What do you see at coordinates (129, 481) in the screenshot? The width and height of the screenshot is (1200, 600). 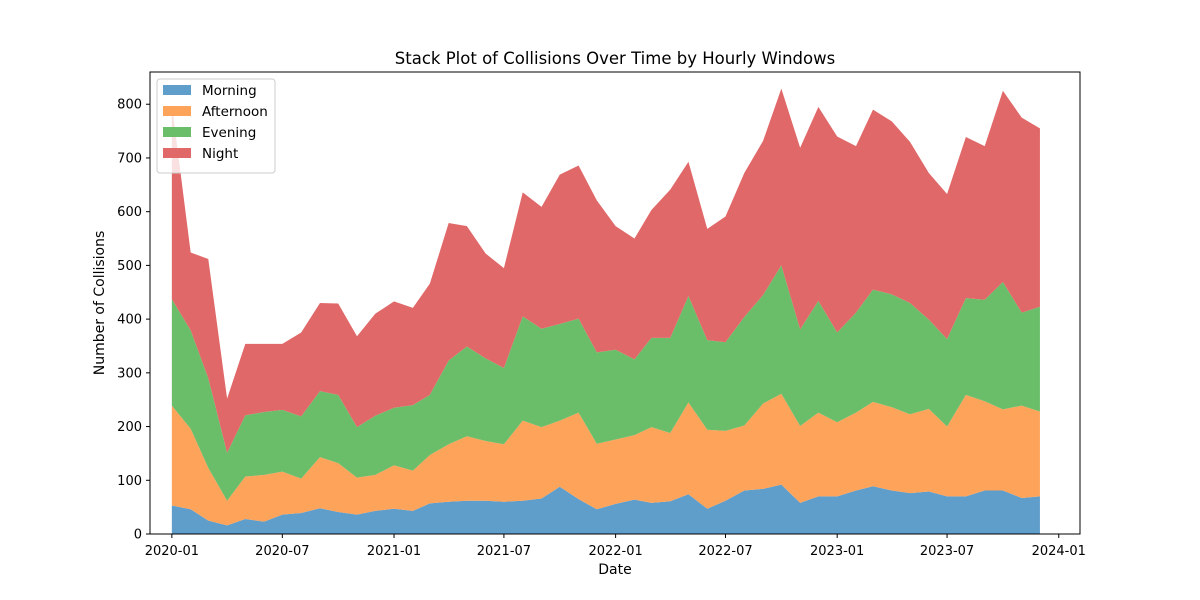 I see `y-tick-label: 100` at bounding box center [129, 481].